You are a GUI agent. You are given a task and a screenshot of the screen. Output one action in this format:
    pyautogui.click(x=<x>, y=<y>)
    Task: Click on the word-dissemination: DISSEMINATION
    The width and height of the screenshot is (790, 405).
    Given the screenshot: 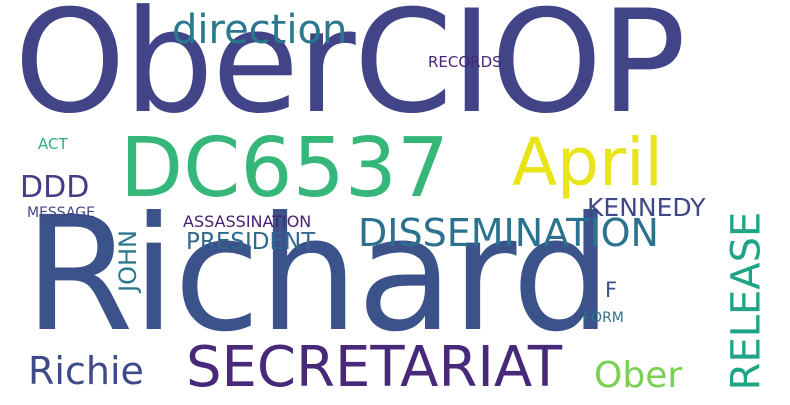 What is the action you would take?
    pyautogui.click(x=508, y=233)
    